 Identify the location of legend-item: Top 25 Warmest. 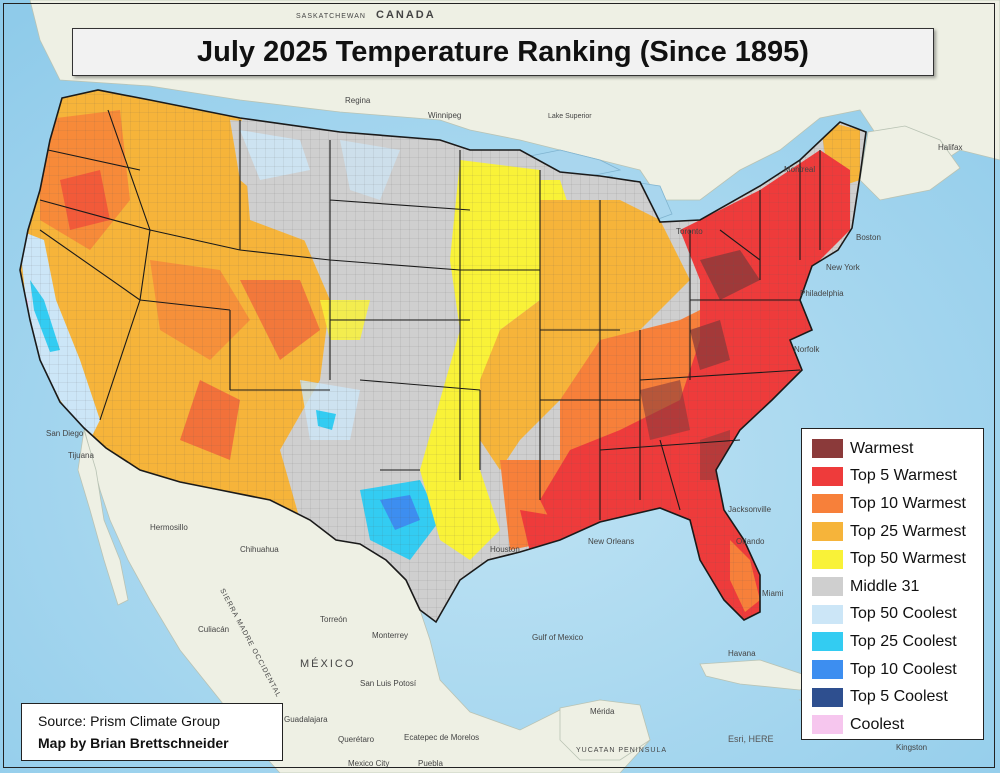
(897, 532).